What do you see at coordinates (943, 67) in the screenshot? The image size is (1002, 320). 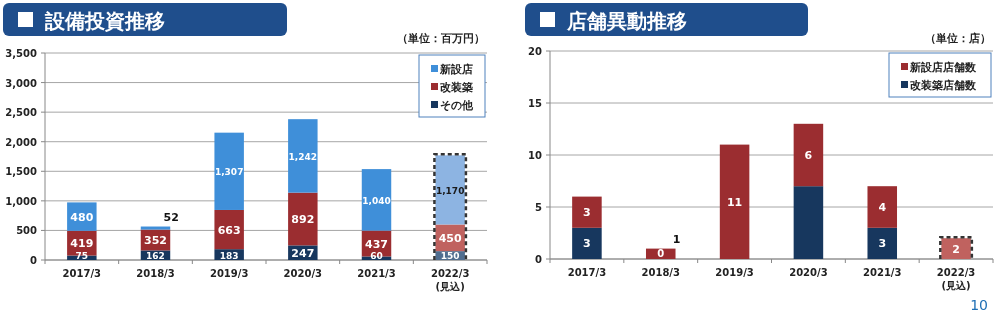 I see `legend-label: 新設店店舗数` at bounding box center [943, 67].